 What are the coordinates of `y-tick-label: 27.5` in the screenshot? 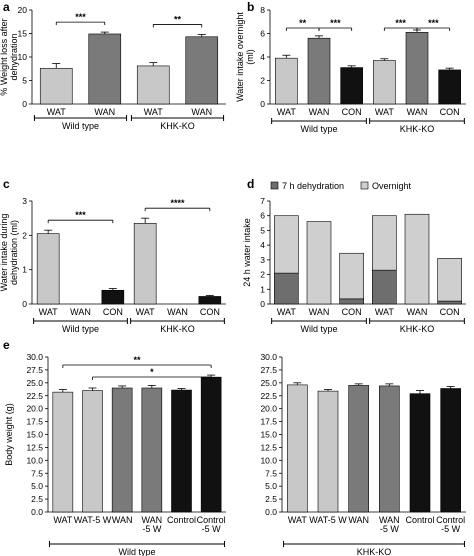 It's located at (34, 370).